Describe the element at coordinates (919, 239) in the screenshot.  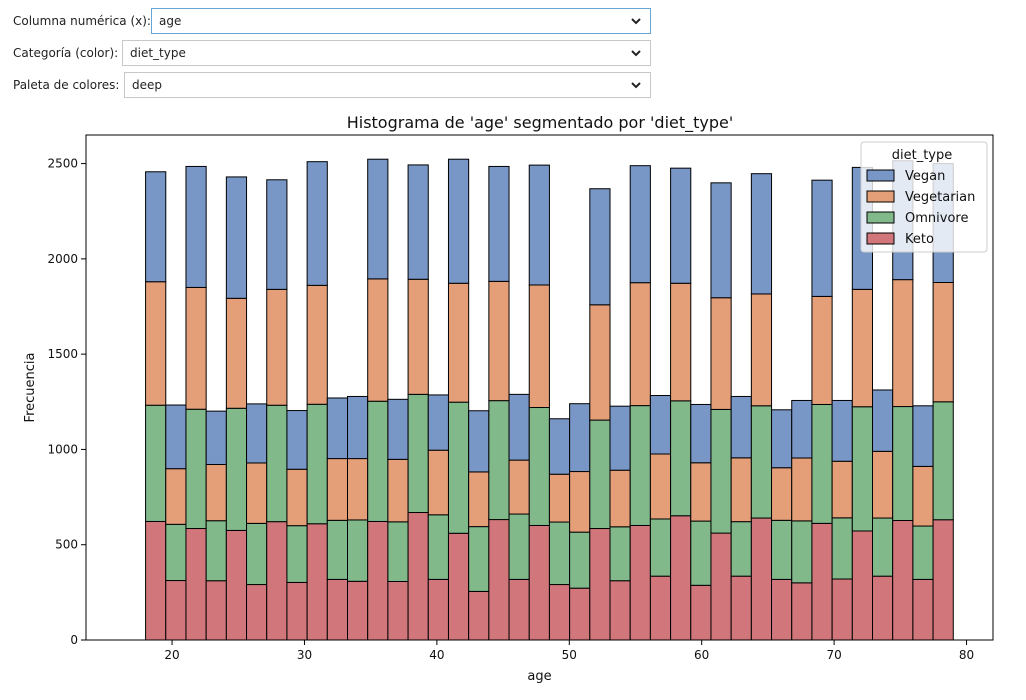
I see `legend-label-keto: Keto` at that location.